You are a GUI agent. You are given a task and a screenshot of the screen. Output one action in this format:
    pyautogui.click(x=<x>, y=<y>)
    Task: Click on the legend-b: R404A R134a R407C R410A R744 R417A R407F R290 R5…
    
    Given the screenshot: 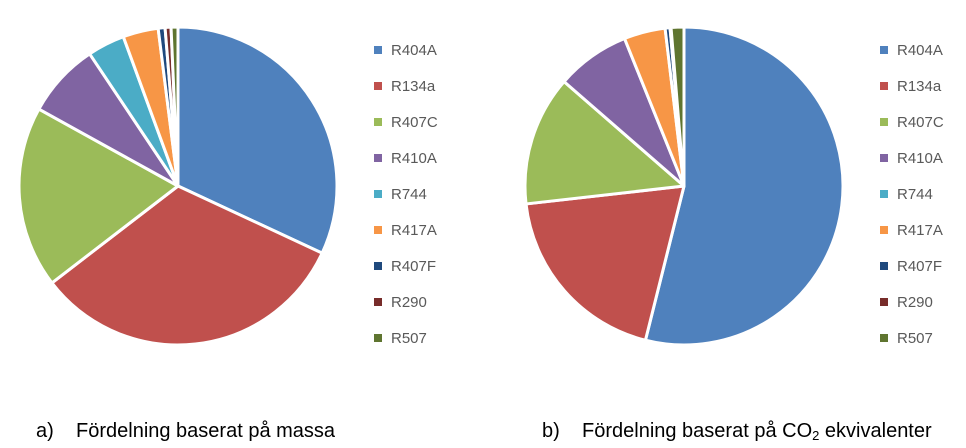 What is the action you would take?
    pyautogui.click(x=912, y=194)
    